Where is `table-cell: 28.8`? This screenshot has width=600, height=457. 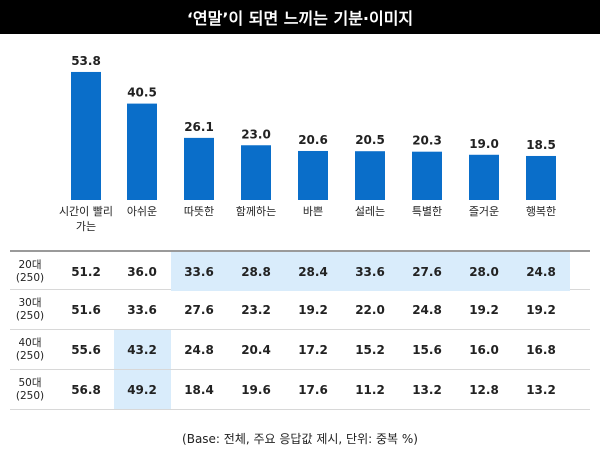
table-cell: 28.8 is located at coordinates (256, 271).